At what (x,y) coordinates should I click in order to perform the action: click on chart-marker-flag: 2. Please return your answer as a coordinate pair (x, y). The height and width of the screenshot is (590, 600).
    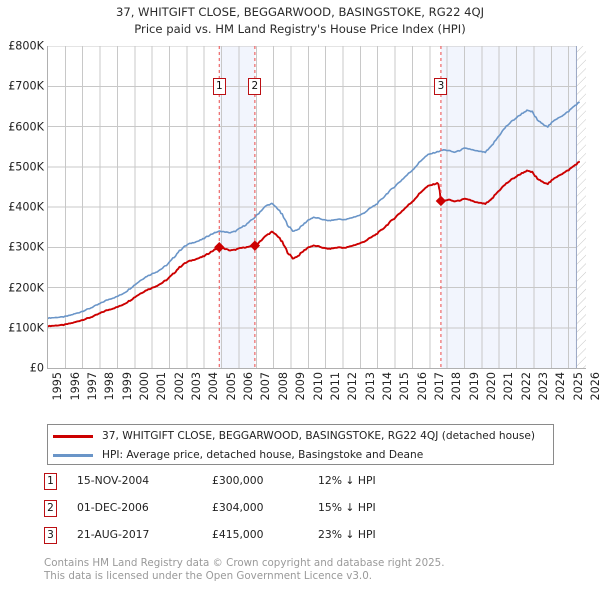
    Looking at the image, I should click on (255, 86).